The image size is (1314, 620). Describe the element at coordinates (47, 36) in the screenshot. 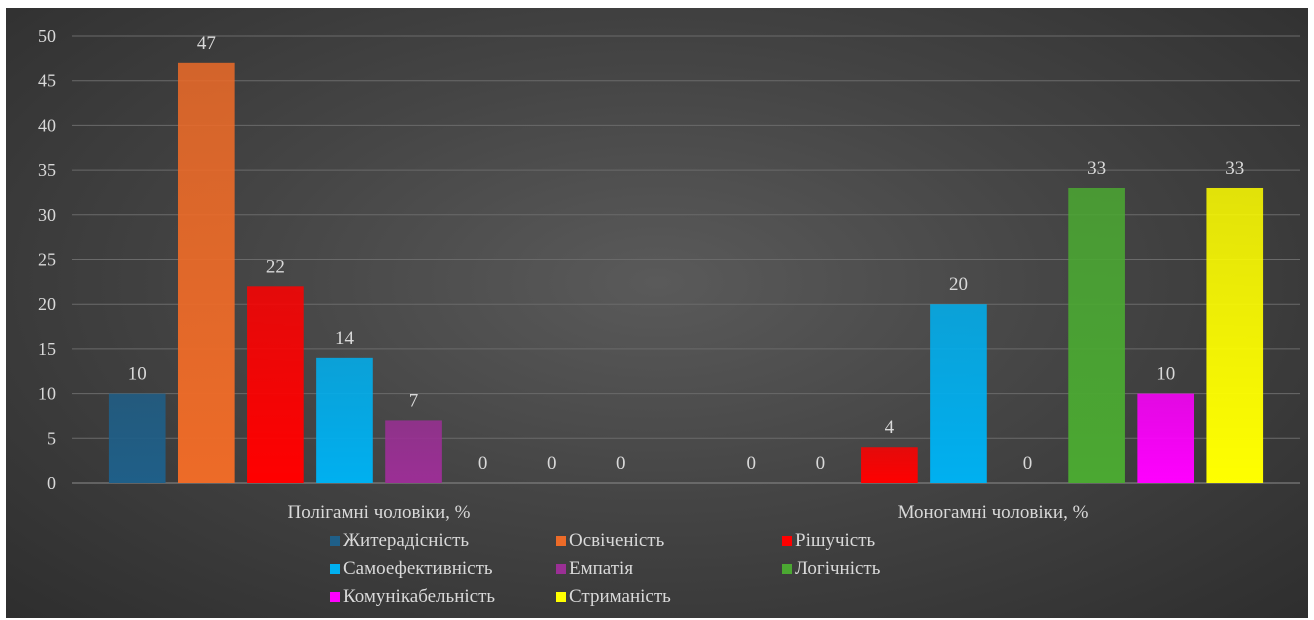

I see `y-tick-label: 50` at that location.